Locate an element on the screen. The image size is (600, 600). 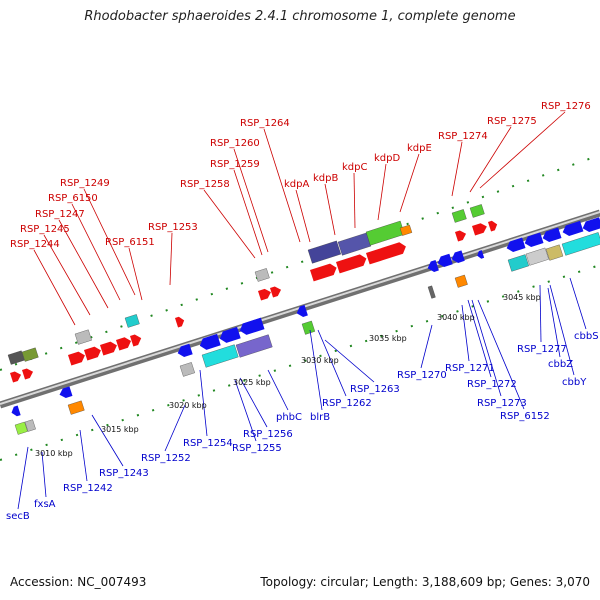
accession-text: Accession: NC_007493 is located at coordinates (78, 582).